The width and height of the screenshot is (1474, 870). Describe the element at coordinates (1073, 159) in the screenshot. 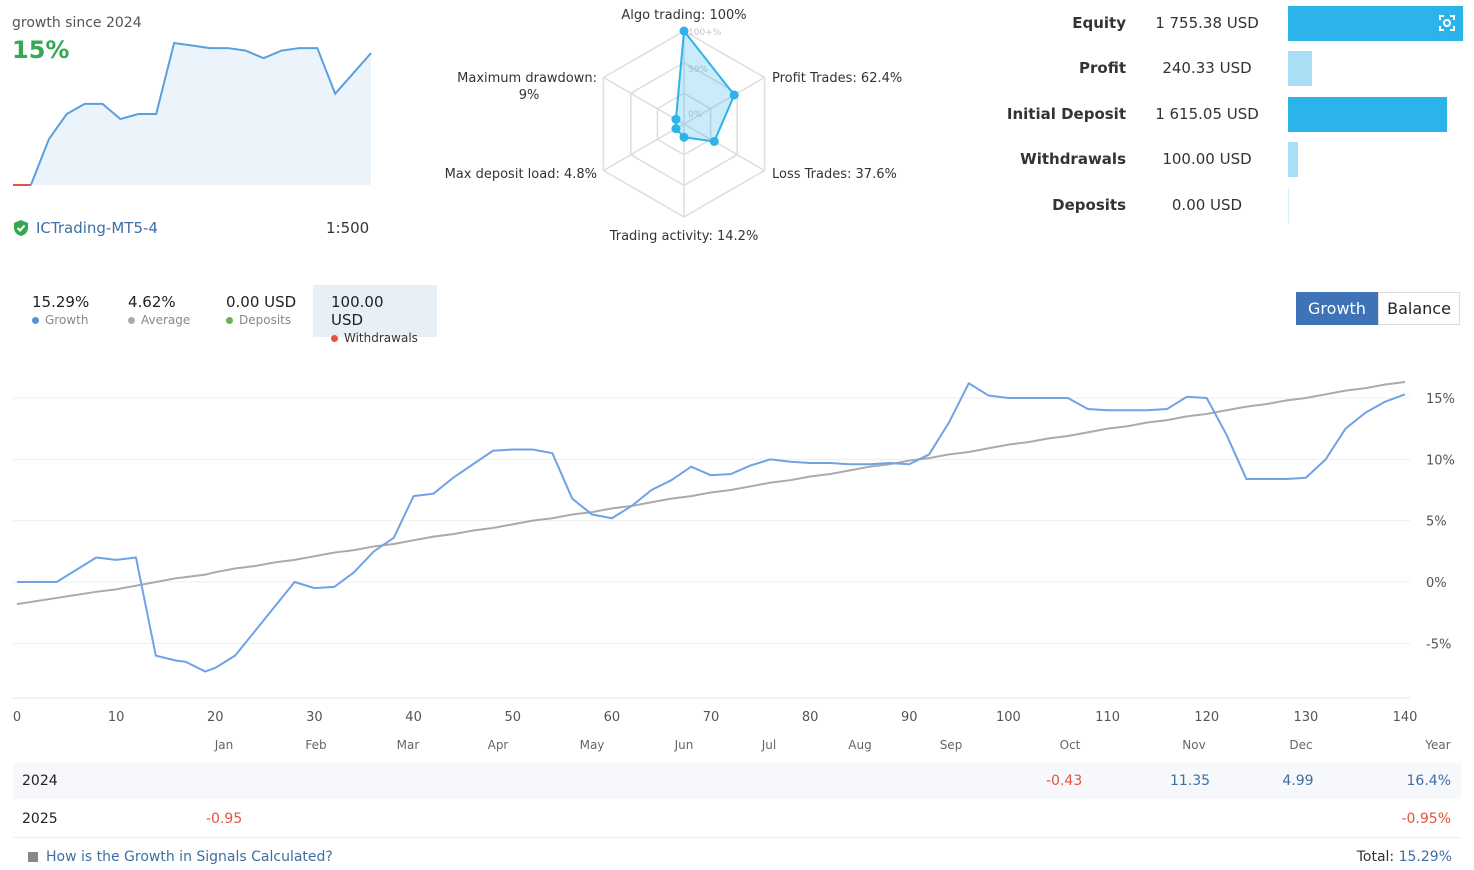

I see `stat-label-3: Withdrawals` at that location.